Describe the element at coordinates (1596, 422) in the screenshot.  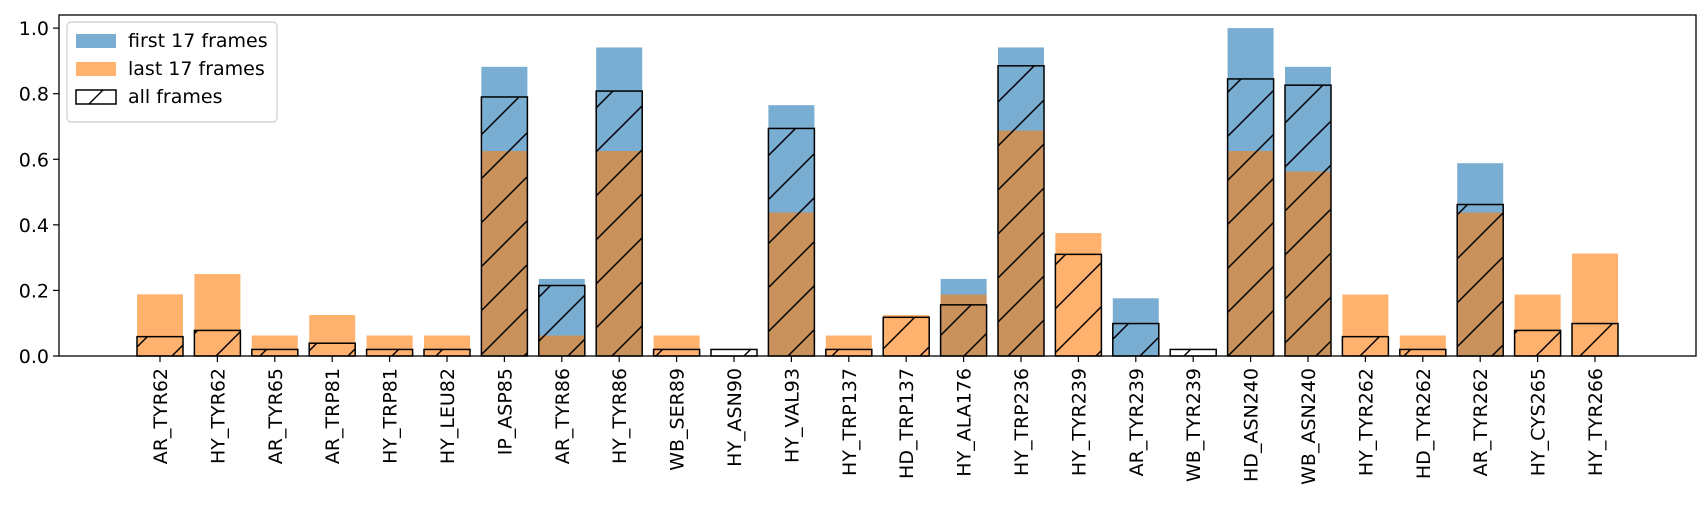
I see `x-tick-label: HY_TYR266` at that location.